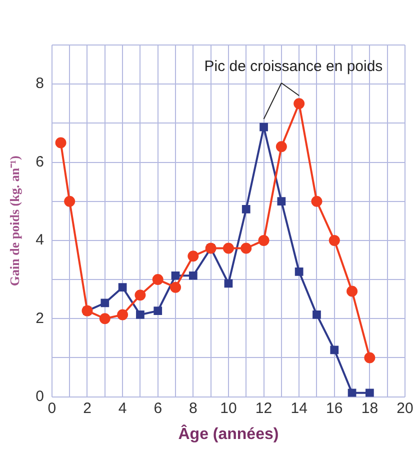 The height and width of the screenshot is (452, 419). Describe the element at coordinates (158, 408) in the screenshot. I see `x-tick-label: 6` at that location.